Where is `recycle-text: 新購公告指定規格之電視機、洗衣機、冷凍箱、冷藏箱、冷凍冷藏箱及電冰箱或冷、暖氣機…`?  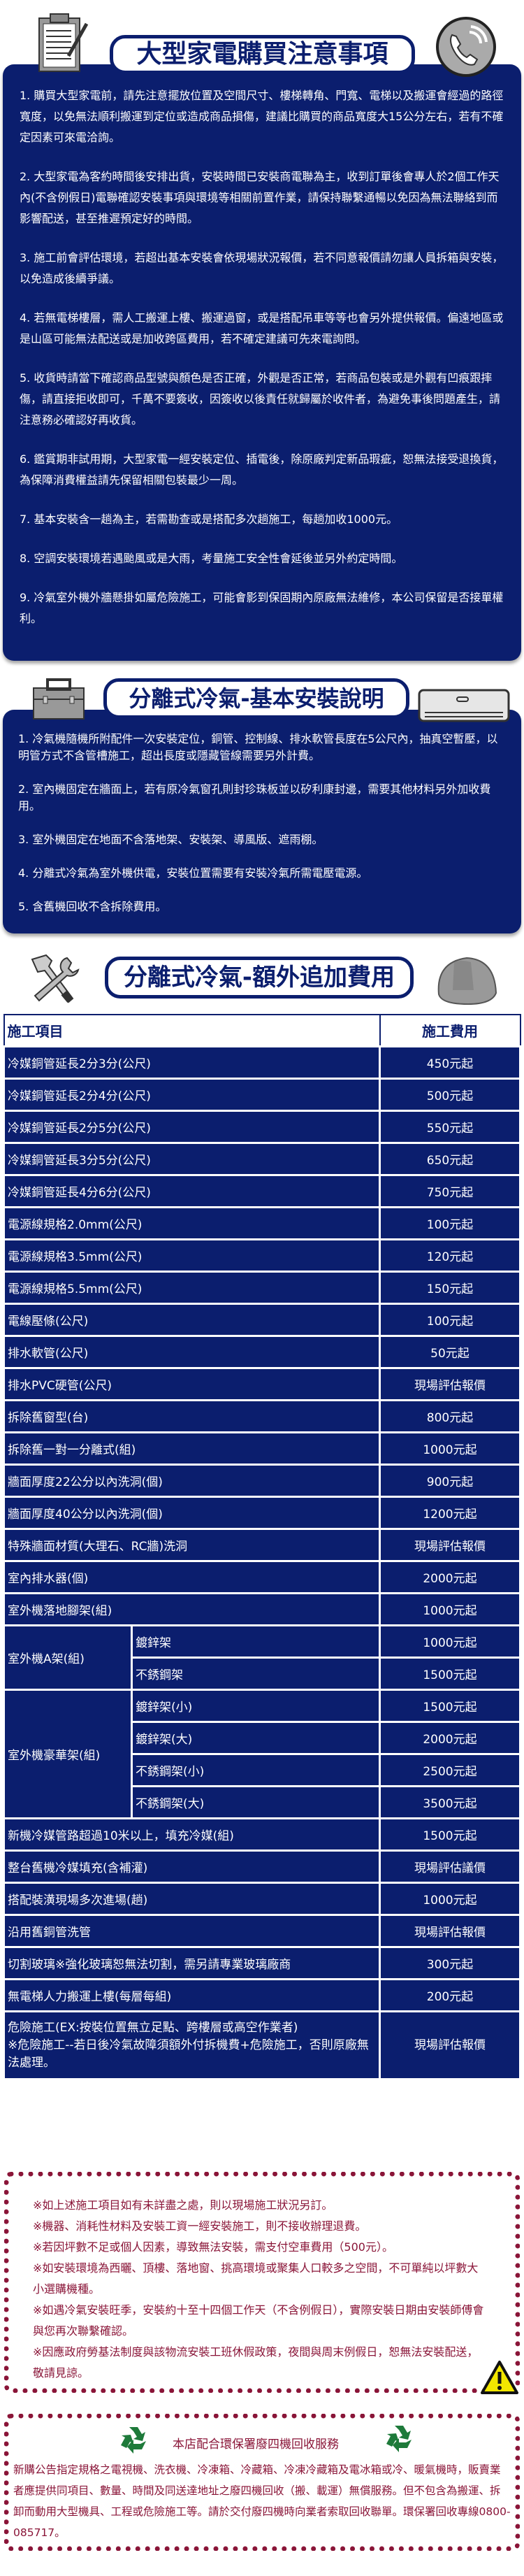 recycle-text: 新購公告指定規格之電視機、洗衣機、冷凍箱、冷藏箱、冷凍冷藏箱及電冰箱或冷、暖氣機… is located at coordinates (262, 2501).